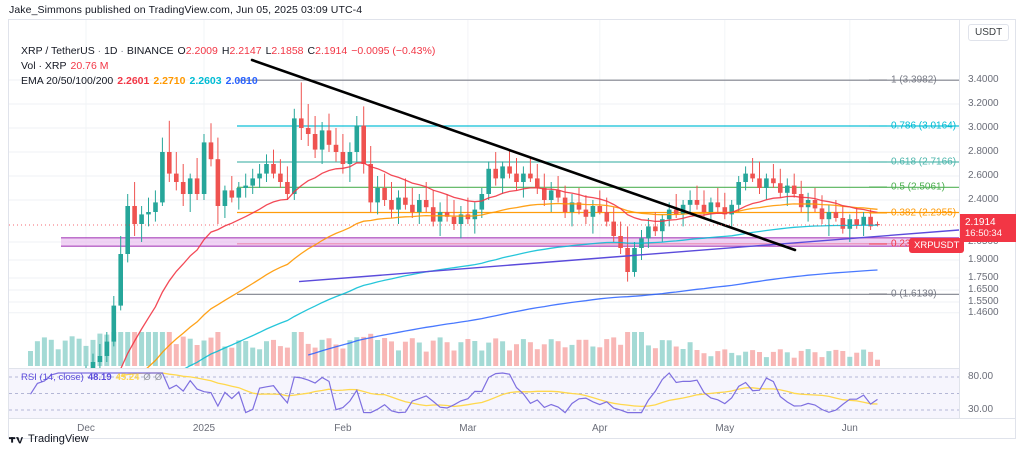 This screenshot has width=1024, height=454. I want to click on volume-value: 20.76 M, so click(89, 66).